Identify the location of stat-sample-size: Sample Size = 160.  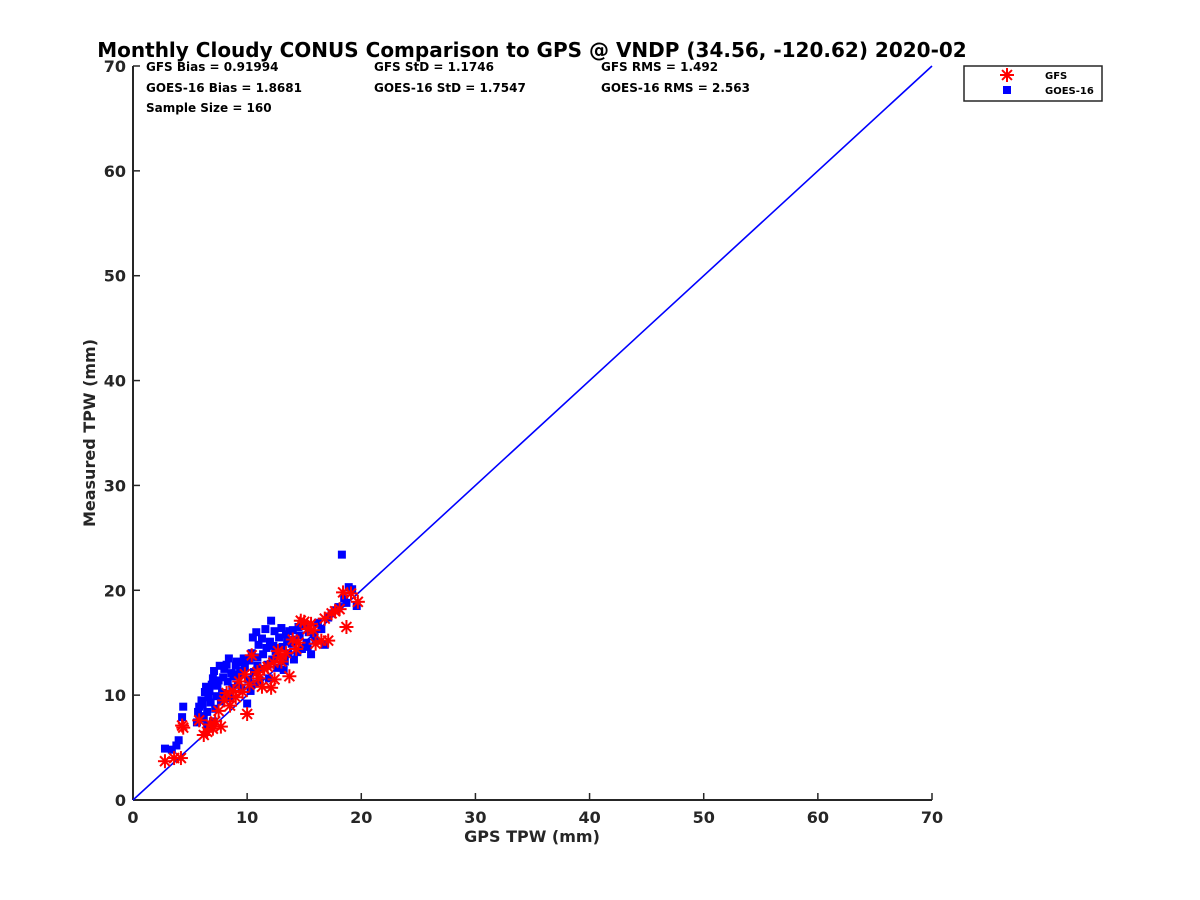
(209, 108).